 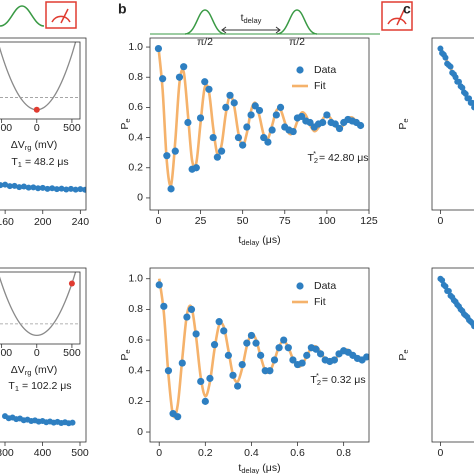 What do you see at coordinates (6, 353) in the screenshot?
I see `x-tick-label: -500` at bounding box center [6, 353].